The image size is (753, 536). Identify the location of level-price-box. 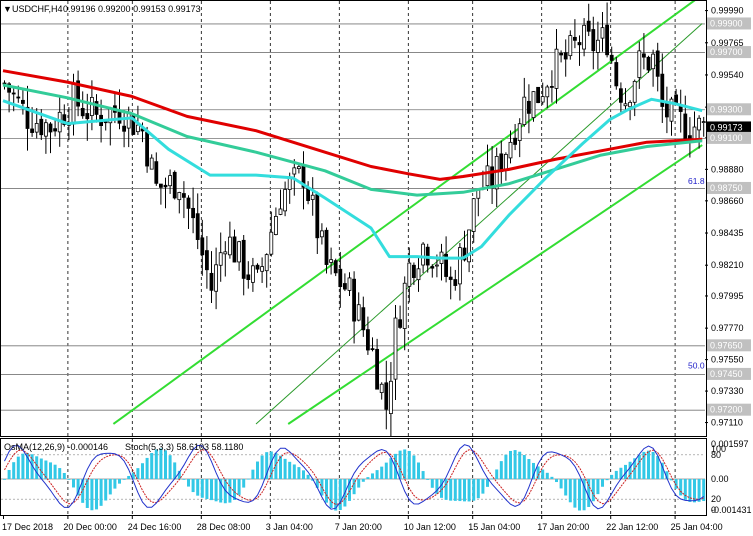
(729, 187).